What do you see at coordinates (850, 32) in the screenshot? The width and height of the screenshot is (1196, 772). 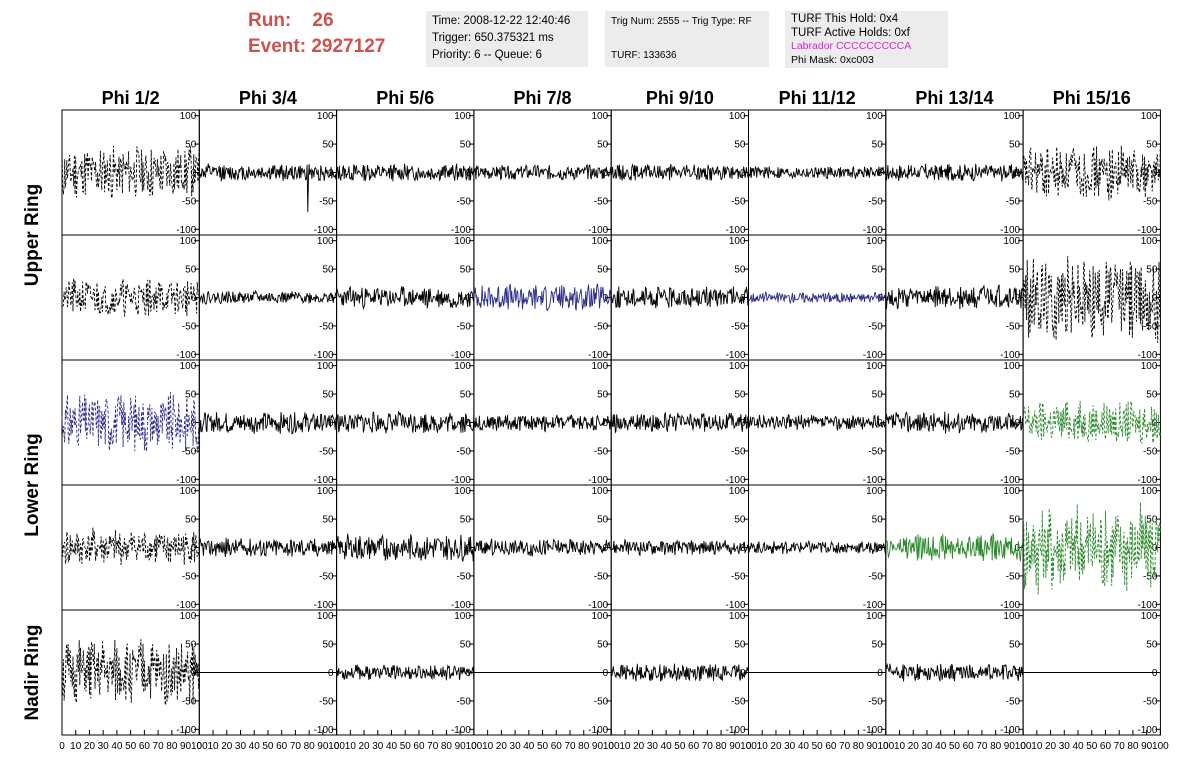 I see `turf-active-holds-text: TURF Active Holds: 0xf` at bounding box center [850, 32].